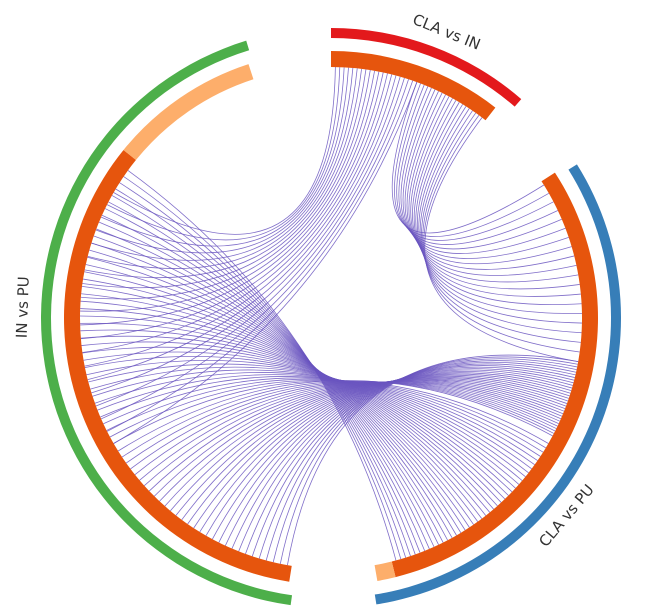  I want to click on segment-outer-arc-cla-vs-in, so click(426, 67).